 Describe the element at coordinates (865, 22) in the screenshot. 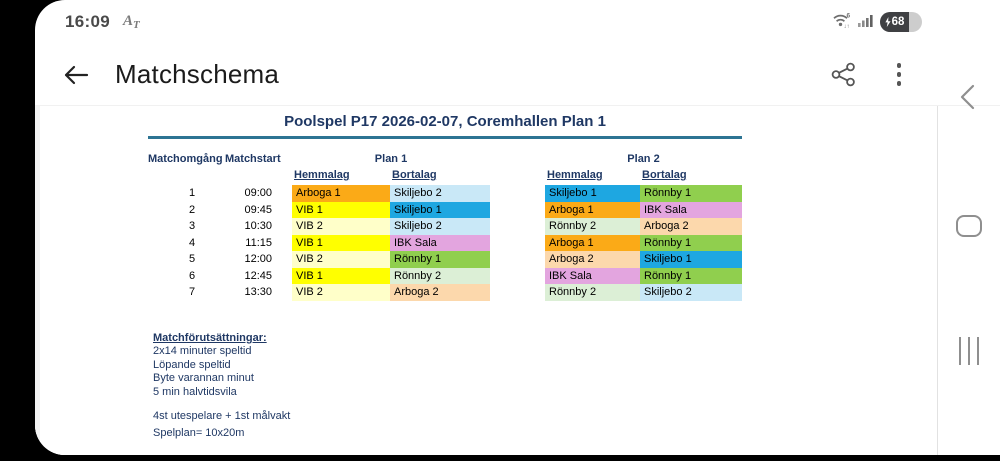

I see `signal-icon` at that location.